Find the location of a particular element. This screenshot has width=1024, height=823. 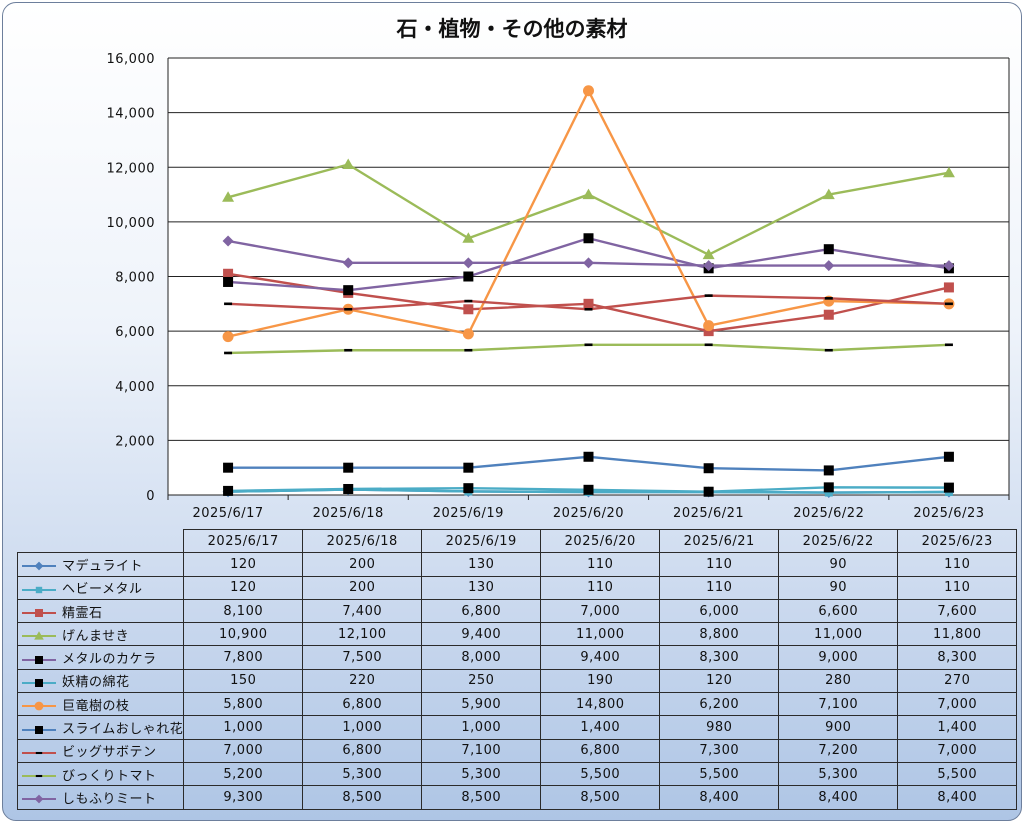

legend-entry: びっくりトマト is located at coordinates (100, 774).